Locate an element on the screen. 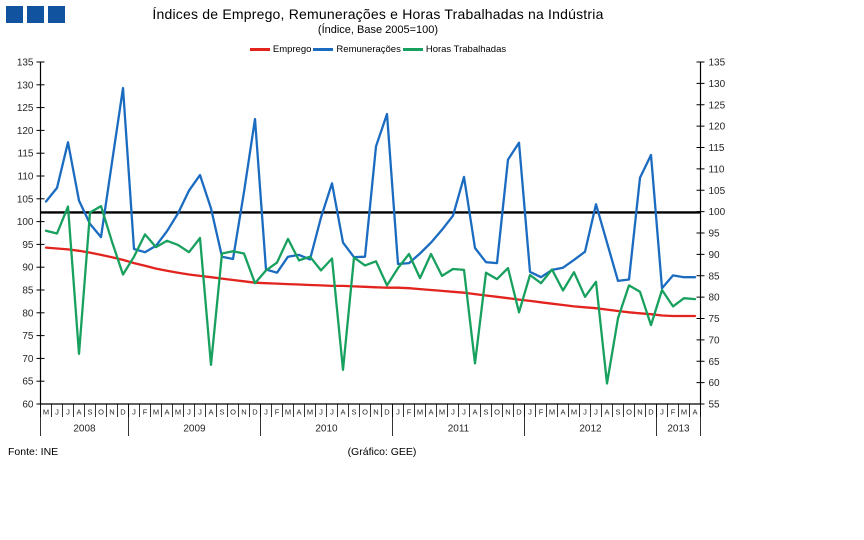 The width and height of the screenshot is (864, 540). svg-text: 2010 is located at coordinates (326, 429).